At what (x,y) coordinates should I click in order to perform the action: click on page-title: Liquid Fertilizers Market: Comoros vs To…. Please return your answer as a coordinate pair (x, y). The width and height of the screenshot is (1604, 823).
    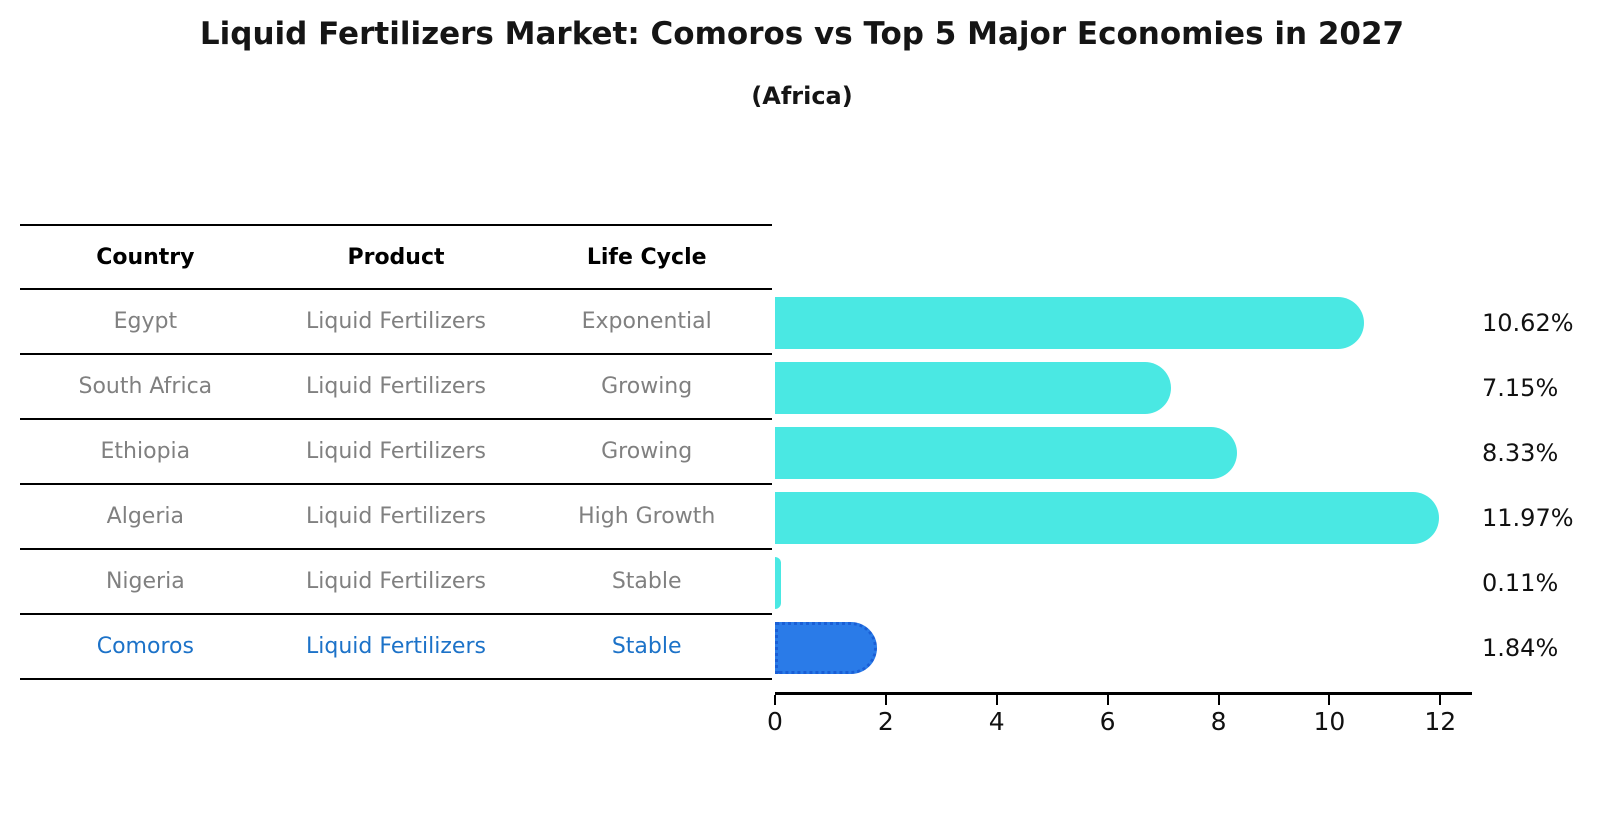
    Looking at the image, I should click on (802, 34).